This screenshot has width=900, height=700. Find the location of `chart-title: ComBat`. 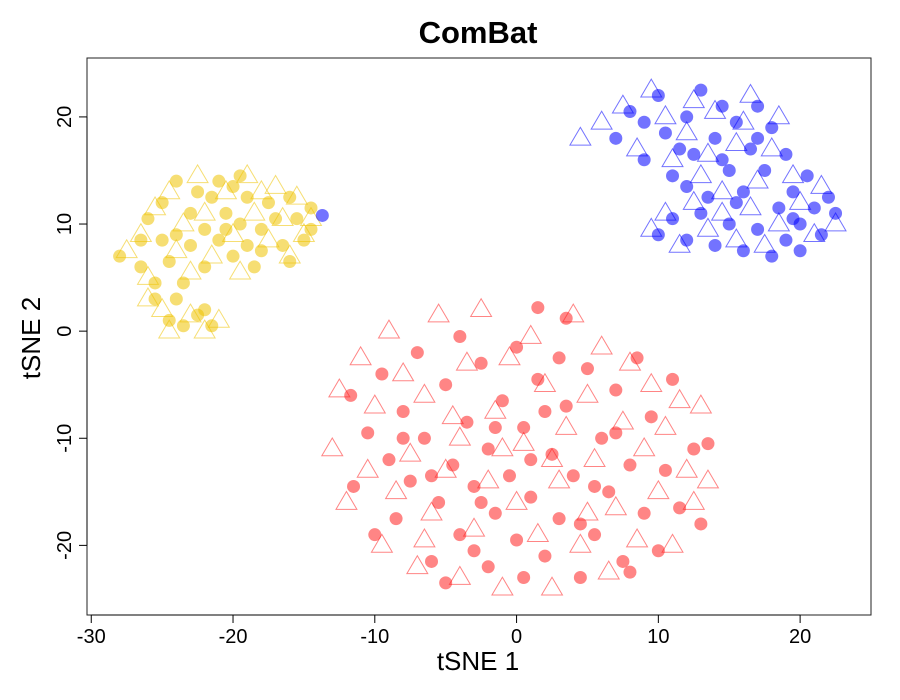

chart-title: ComBat is located at coordinates (478, 32).